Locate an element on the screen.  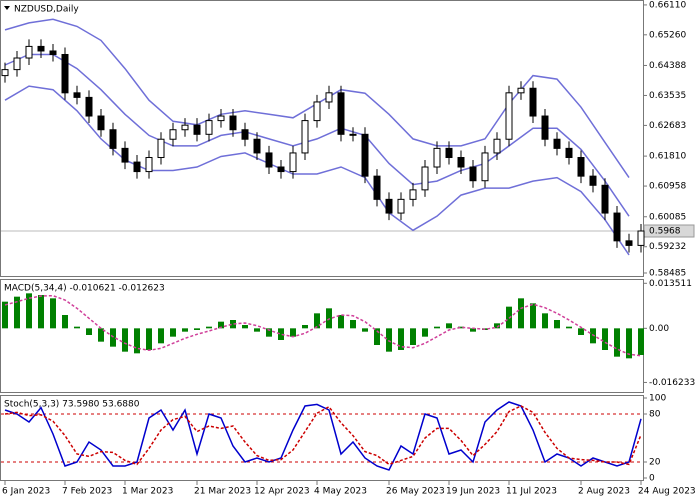
y-tick-label: 0.66110 is located at coordinates (667, 5).